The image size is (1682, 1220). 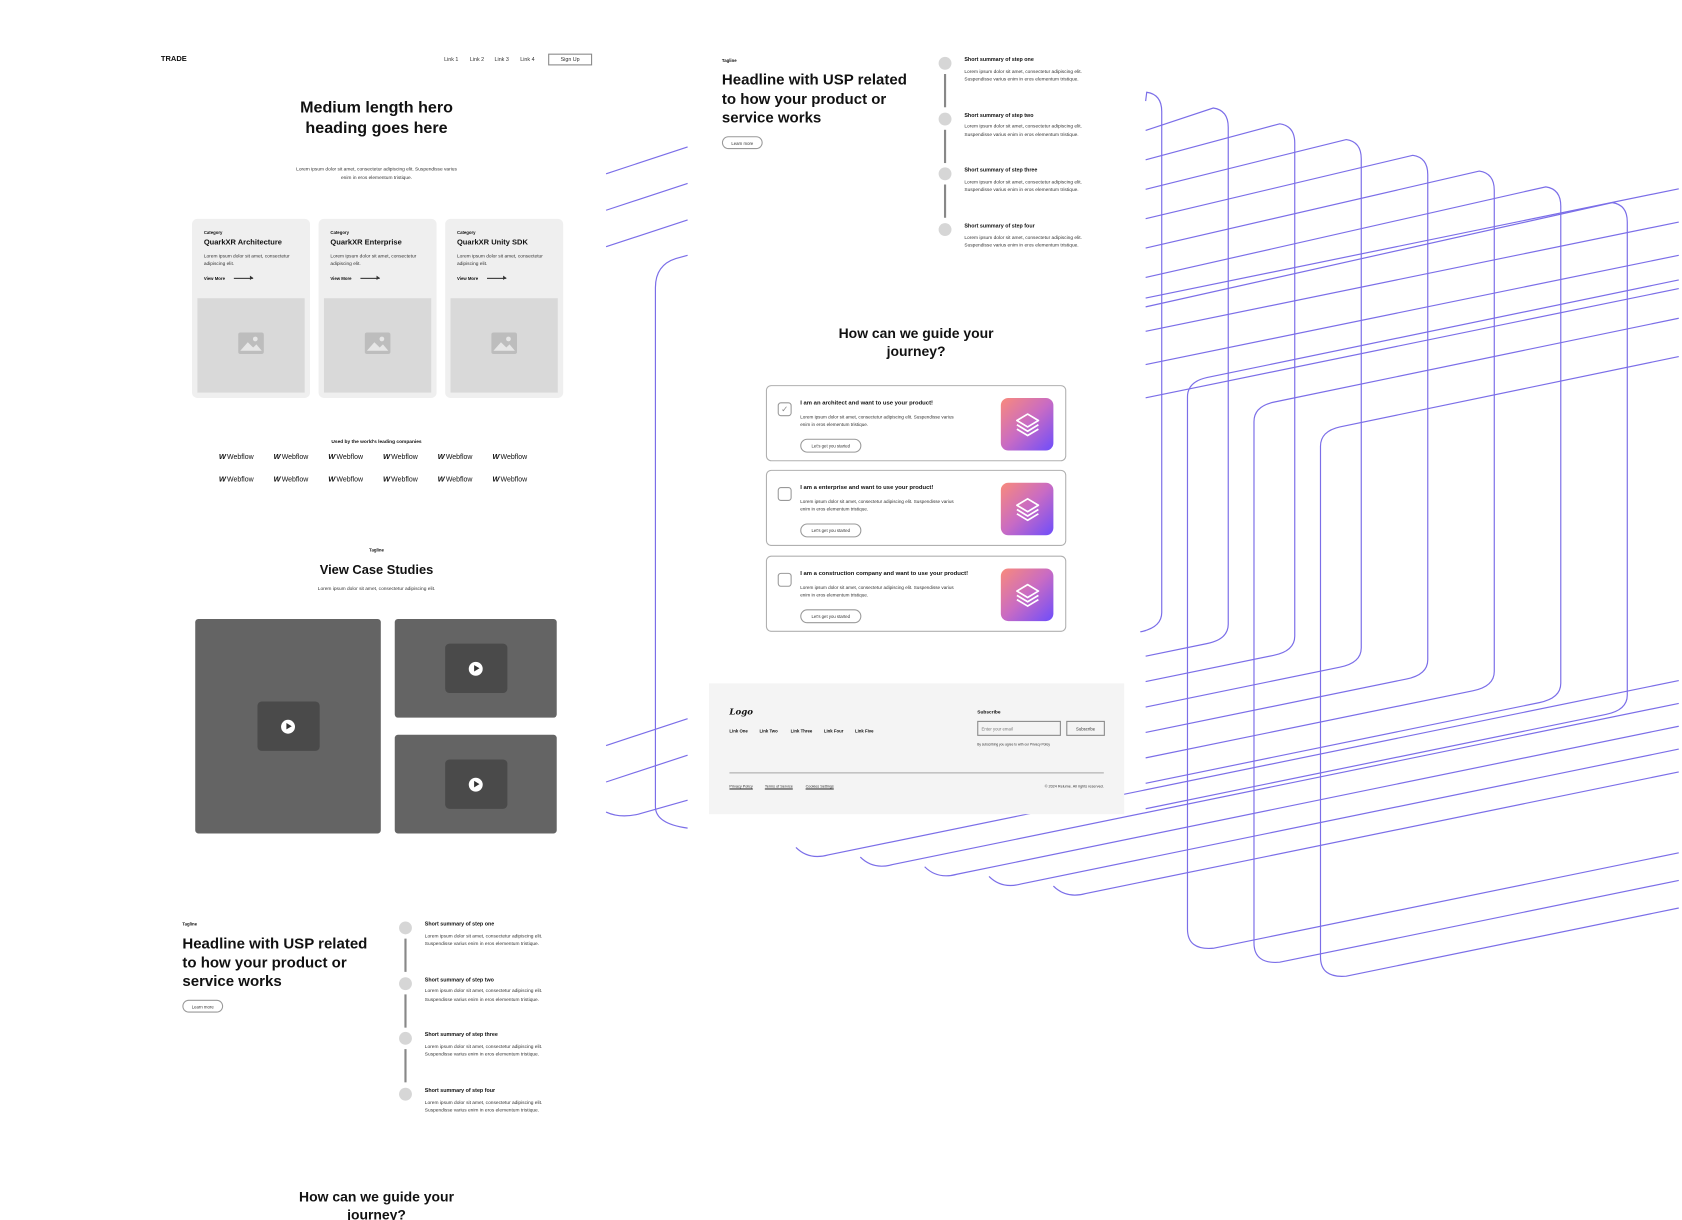 I want to click on footer-logo: Logo, so click(x=741, y=711).